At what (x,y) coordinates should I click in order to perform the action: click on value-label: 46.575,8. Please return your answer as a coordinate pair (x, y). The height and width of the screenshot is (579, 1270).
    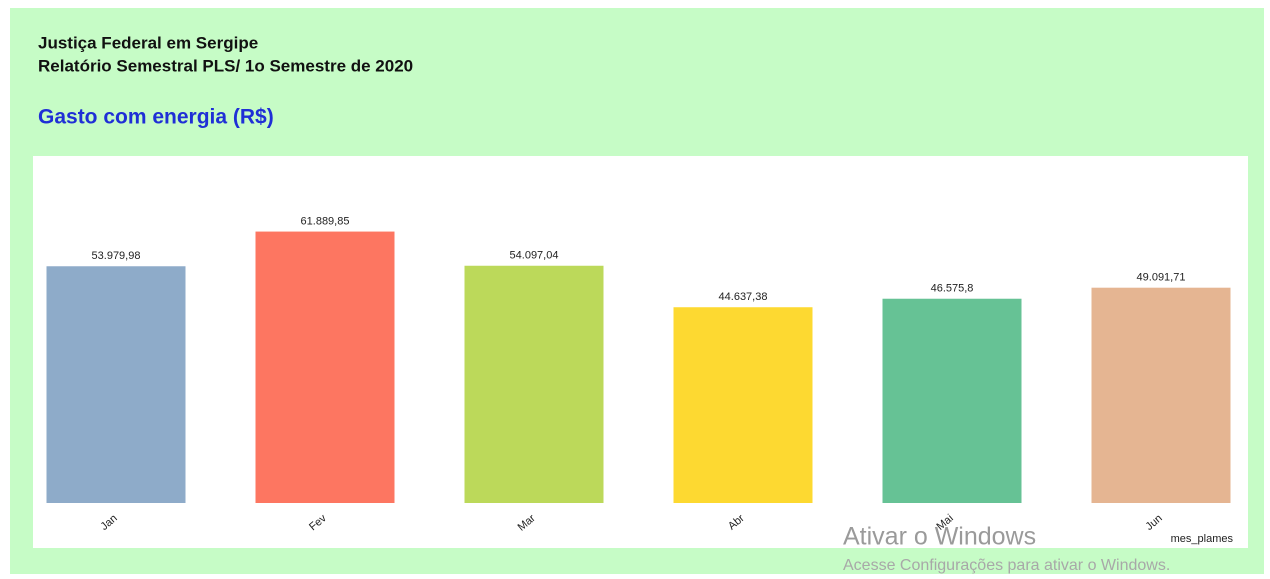
    Looking at the image, I should click on (952, 289).